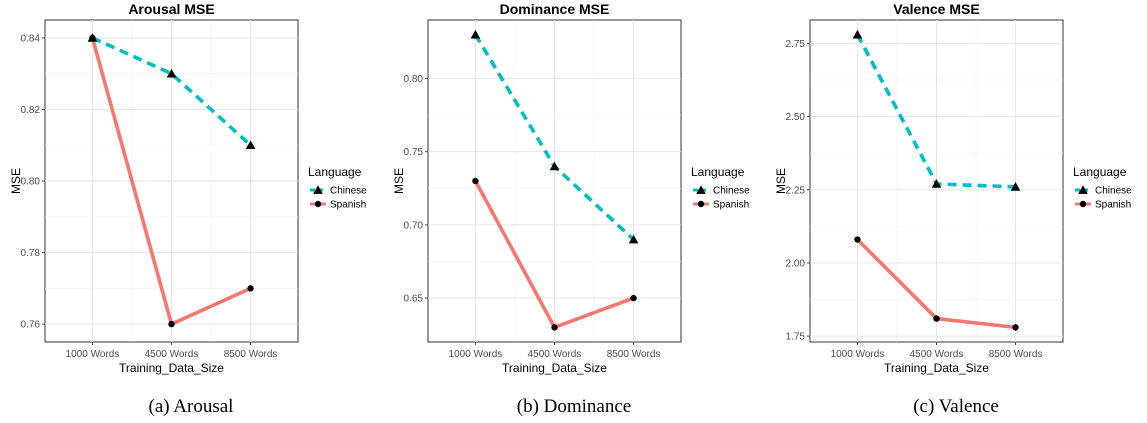 The image size is (1147, 423). Describe the element at coordinates (348, 205) in the screenshot. I see `arousal-legend-label-spanish: Spanish` at that location.